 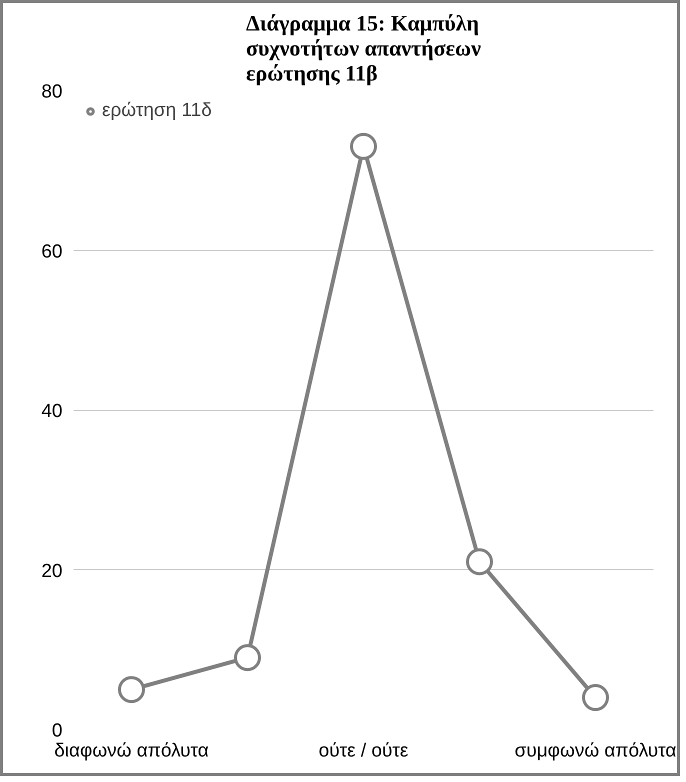 I want to click on y-tick-label: 40, so click(x=52, y=411).